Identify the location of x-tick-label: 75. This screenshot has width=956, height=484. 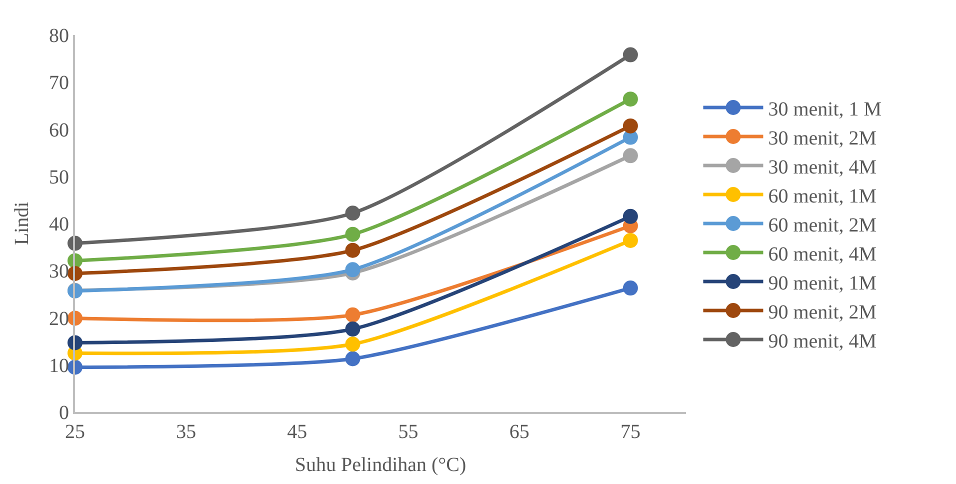
(630, 432).